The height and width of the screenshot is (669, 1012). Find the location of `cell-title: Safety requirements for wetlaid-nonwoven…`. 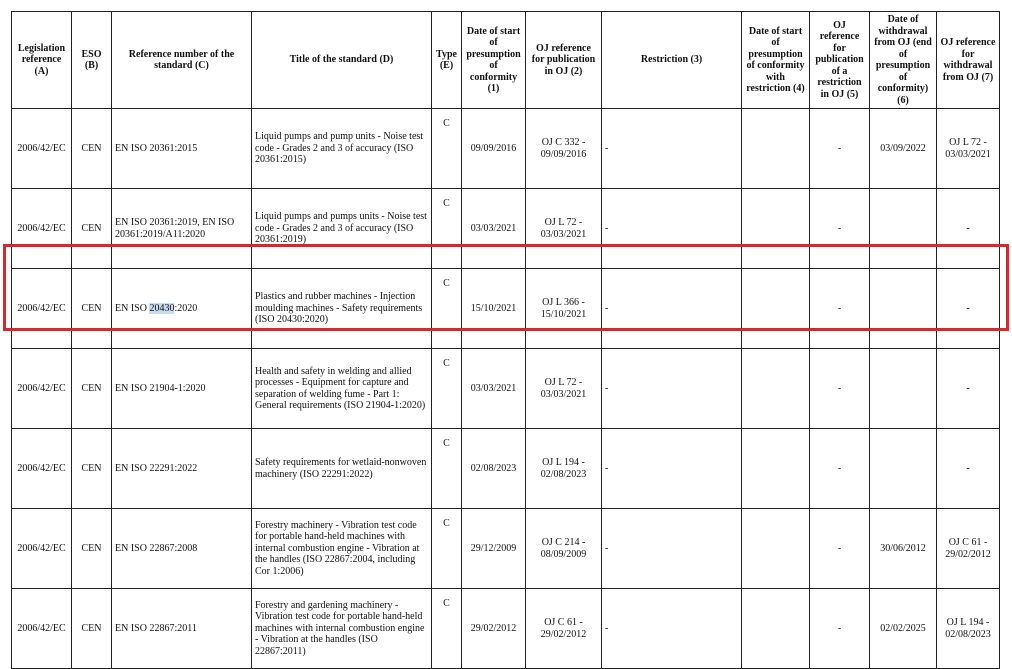

cell-title: Safety requirements for wetlaid-nonwoven… is located at coordinates (341, 468).